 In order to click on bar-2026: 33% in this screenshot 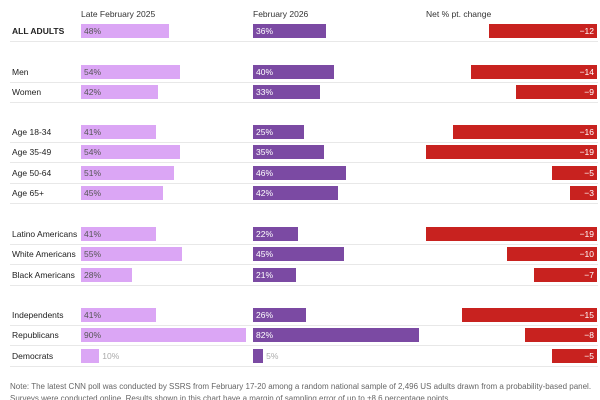, I will do `click(286, 92)`.